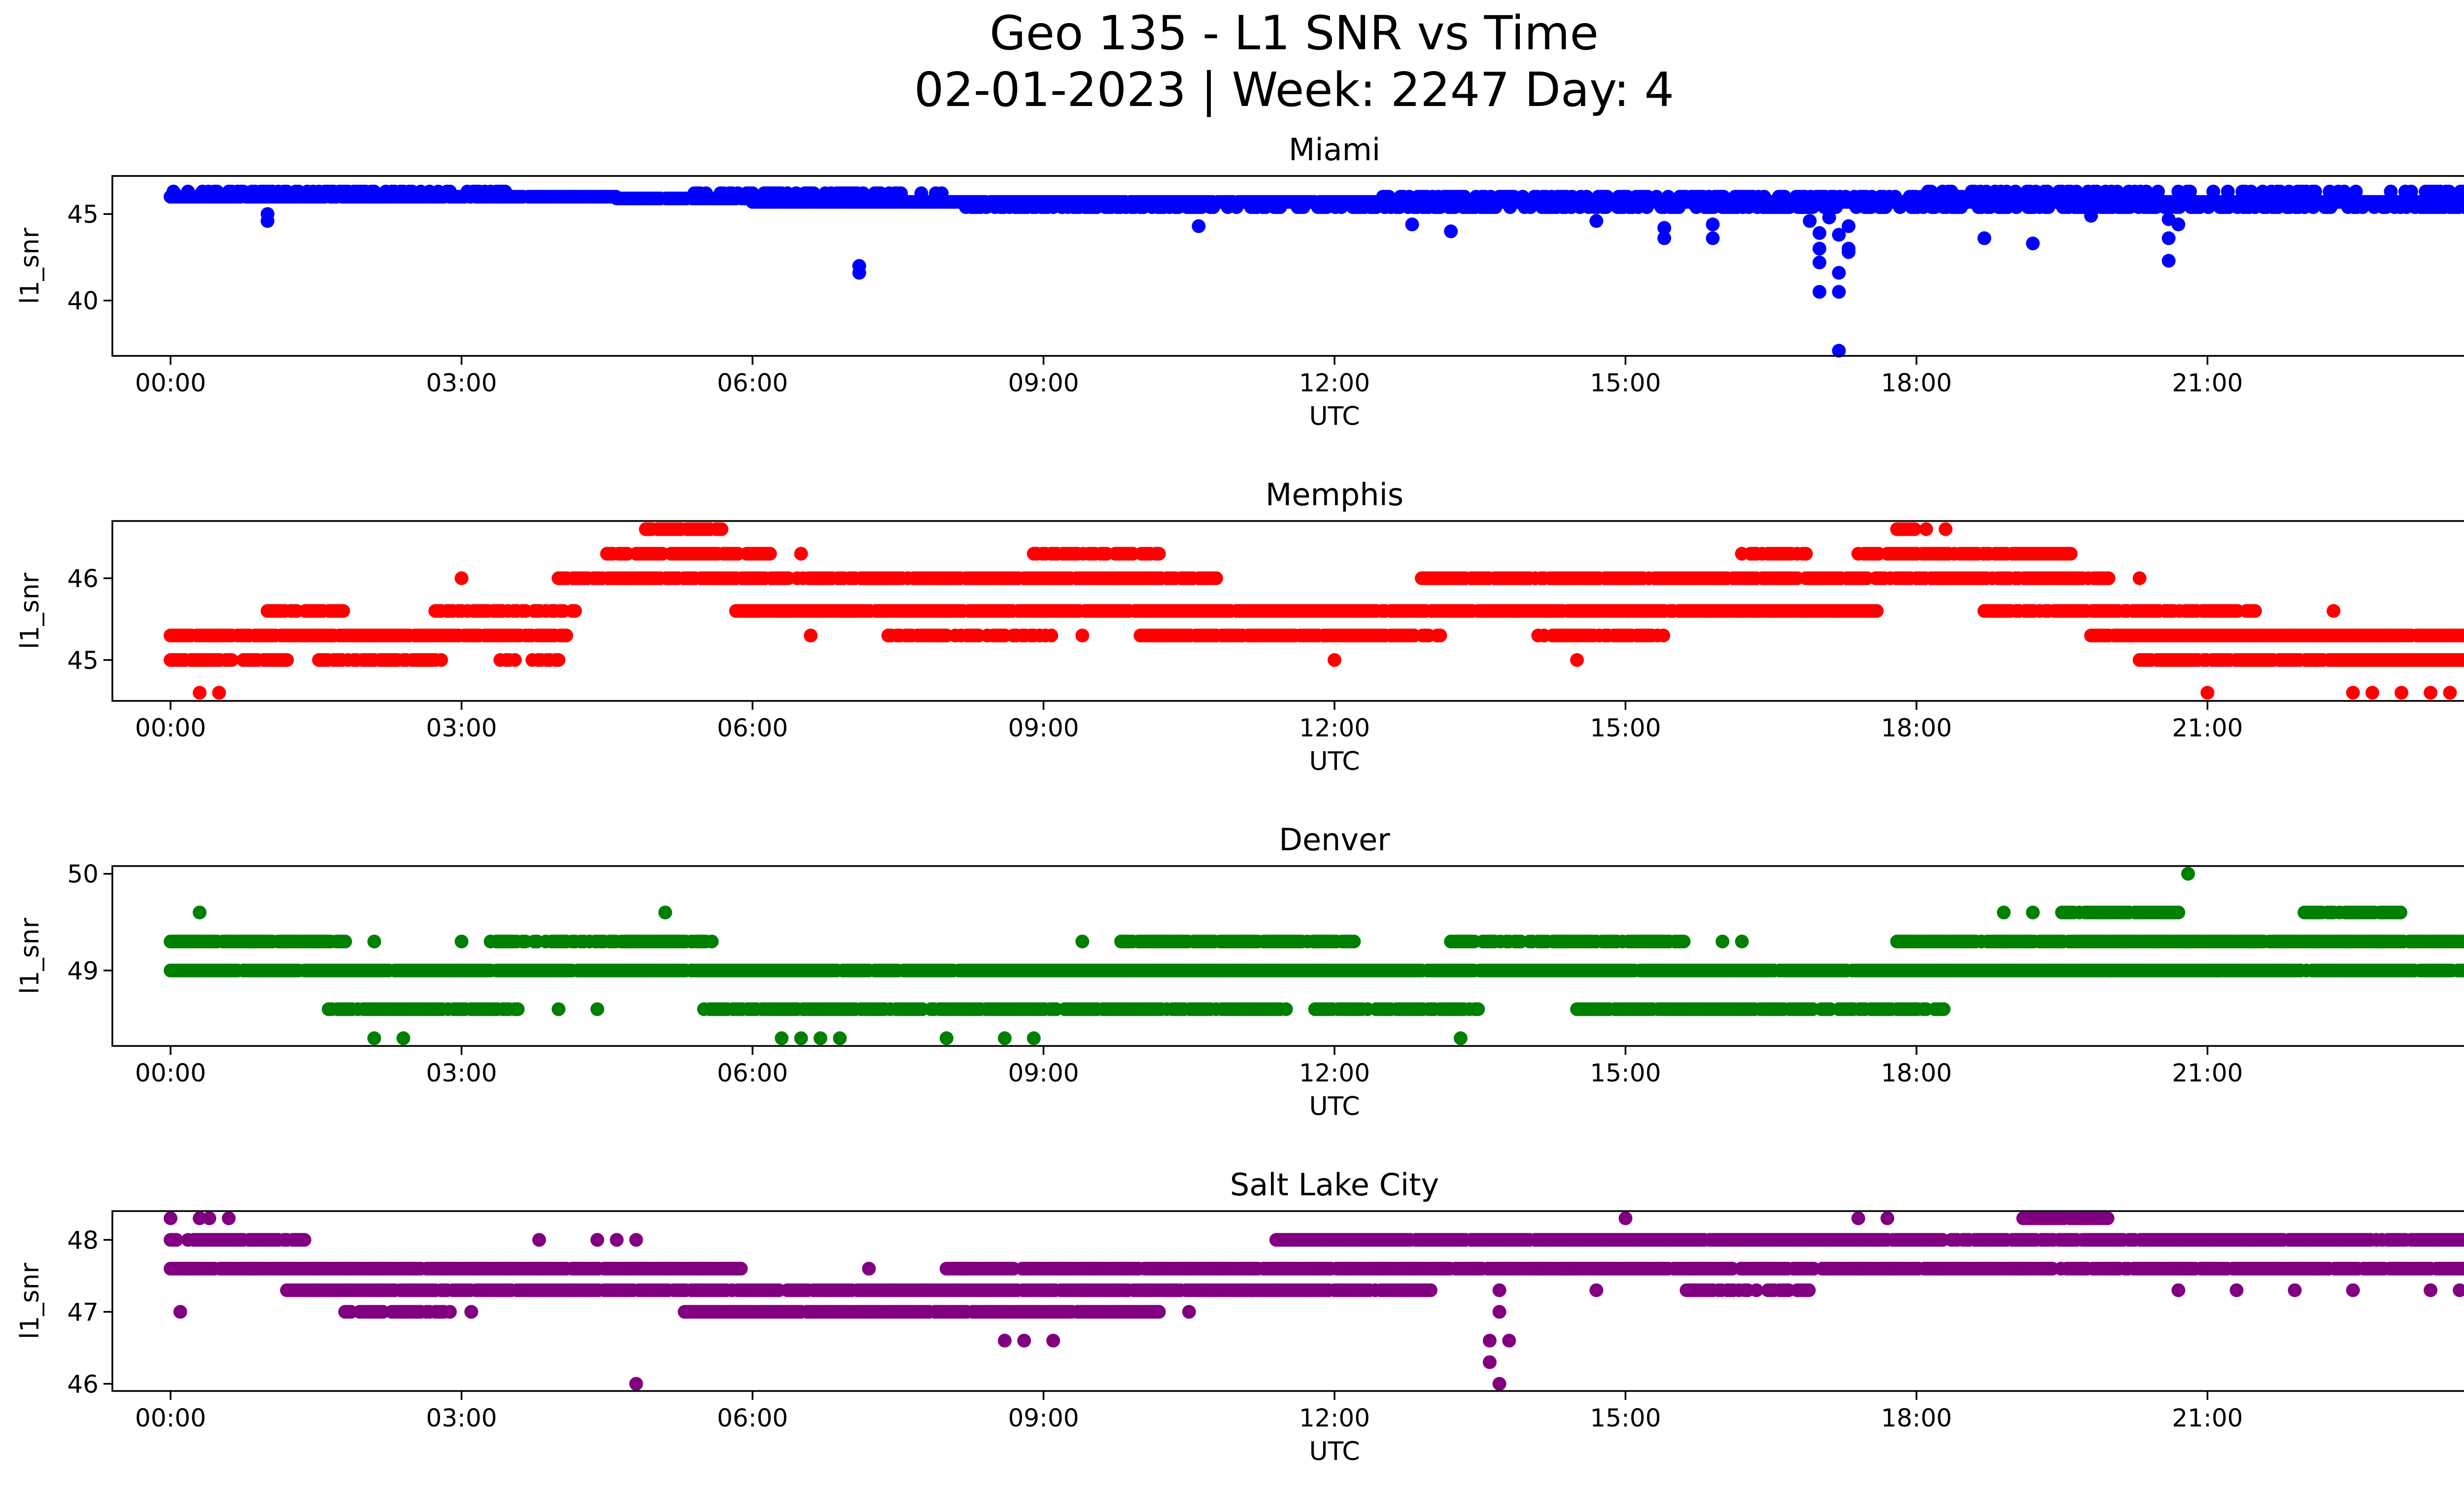 The image size is (2464, 1495). What do you see at coordinates (1334, 150) in the screenshot?
I see `panel-0-title: Miami` at bounding box center [1334, 150].